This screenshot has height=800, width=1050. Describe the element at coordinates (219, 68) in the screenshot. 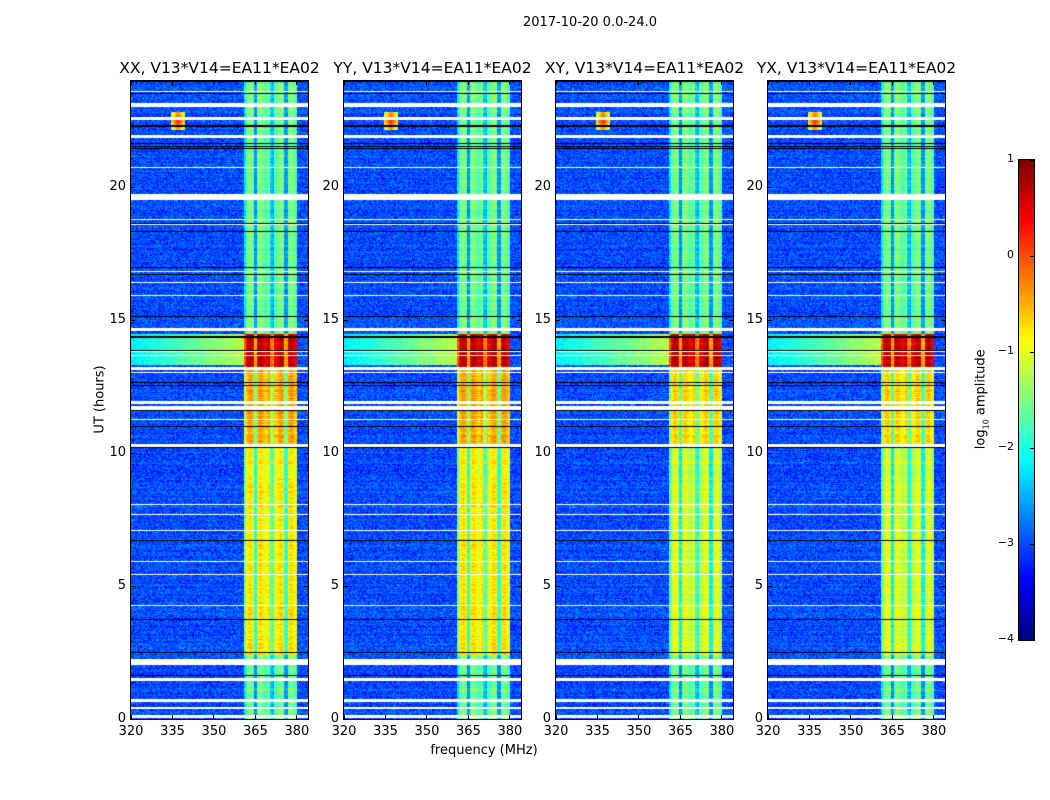

I see `panel-title-xx: XX, V13*V14=EA11*EA02` at that location.